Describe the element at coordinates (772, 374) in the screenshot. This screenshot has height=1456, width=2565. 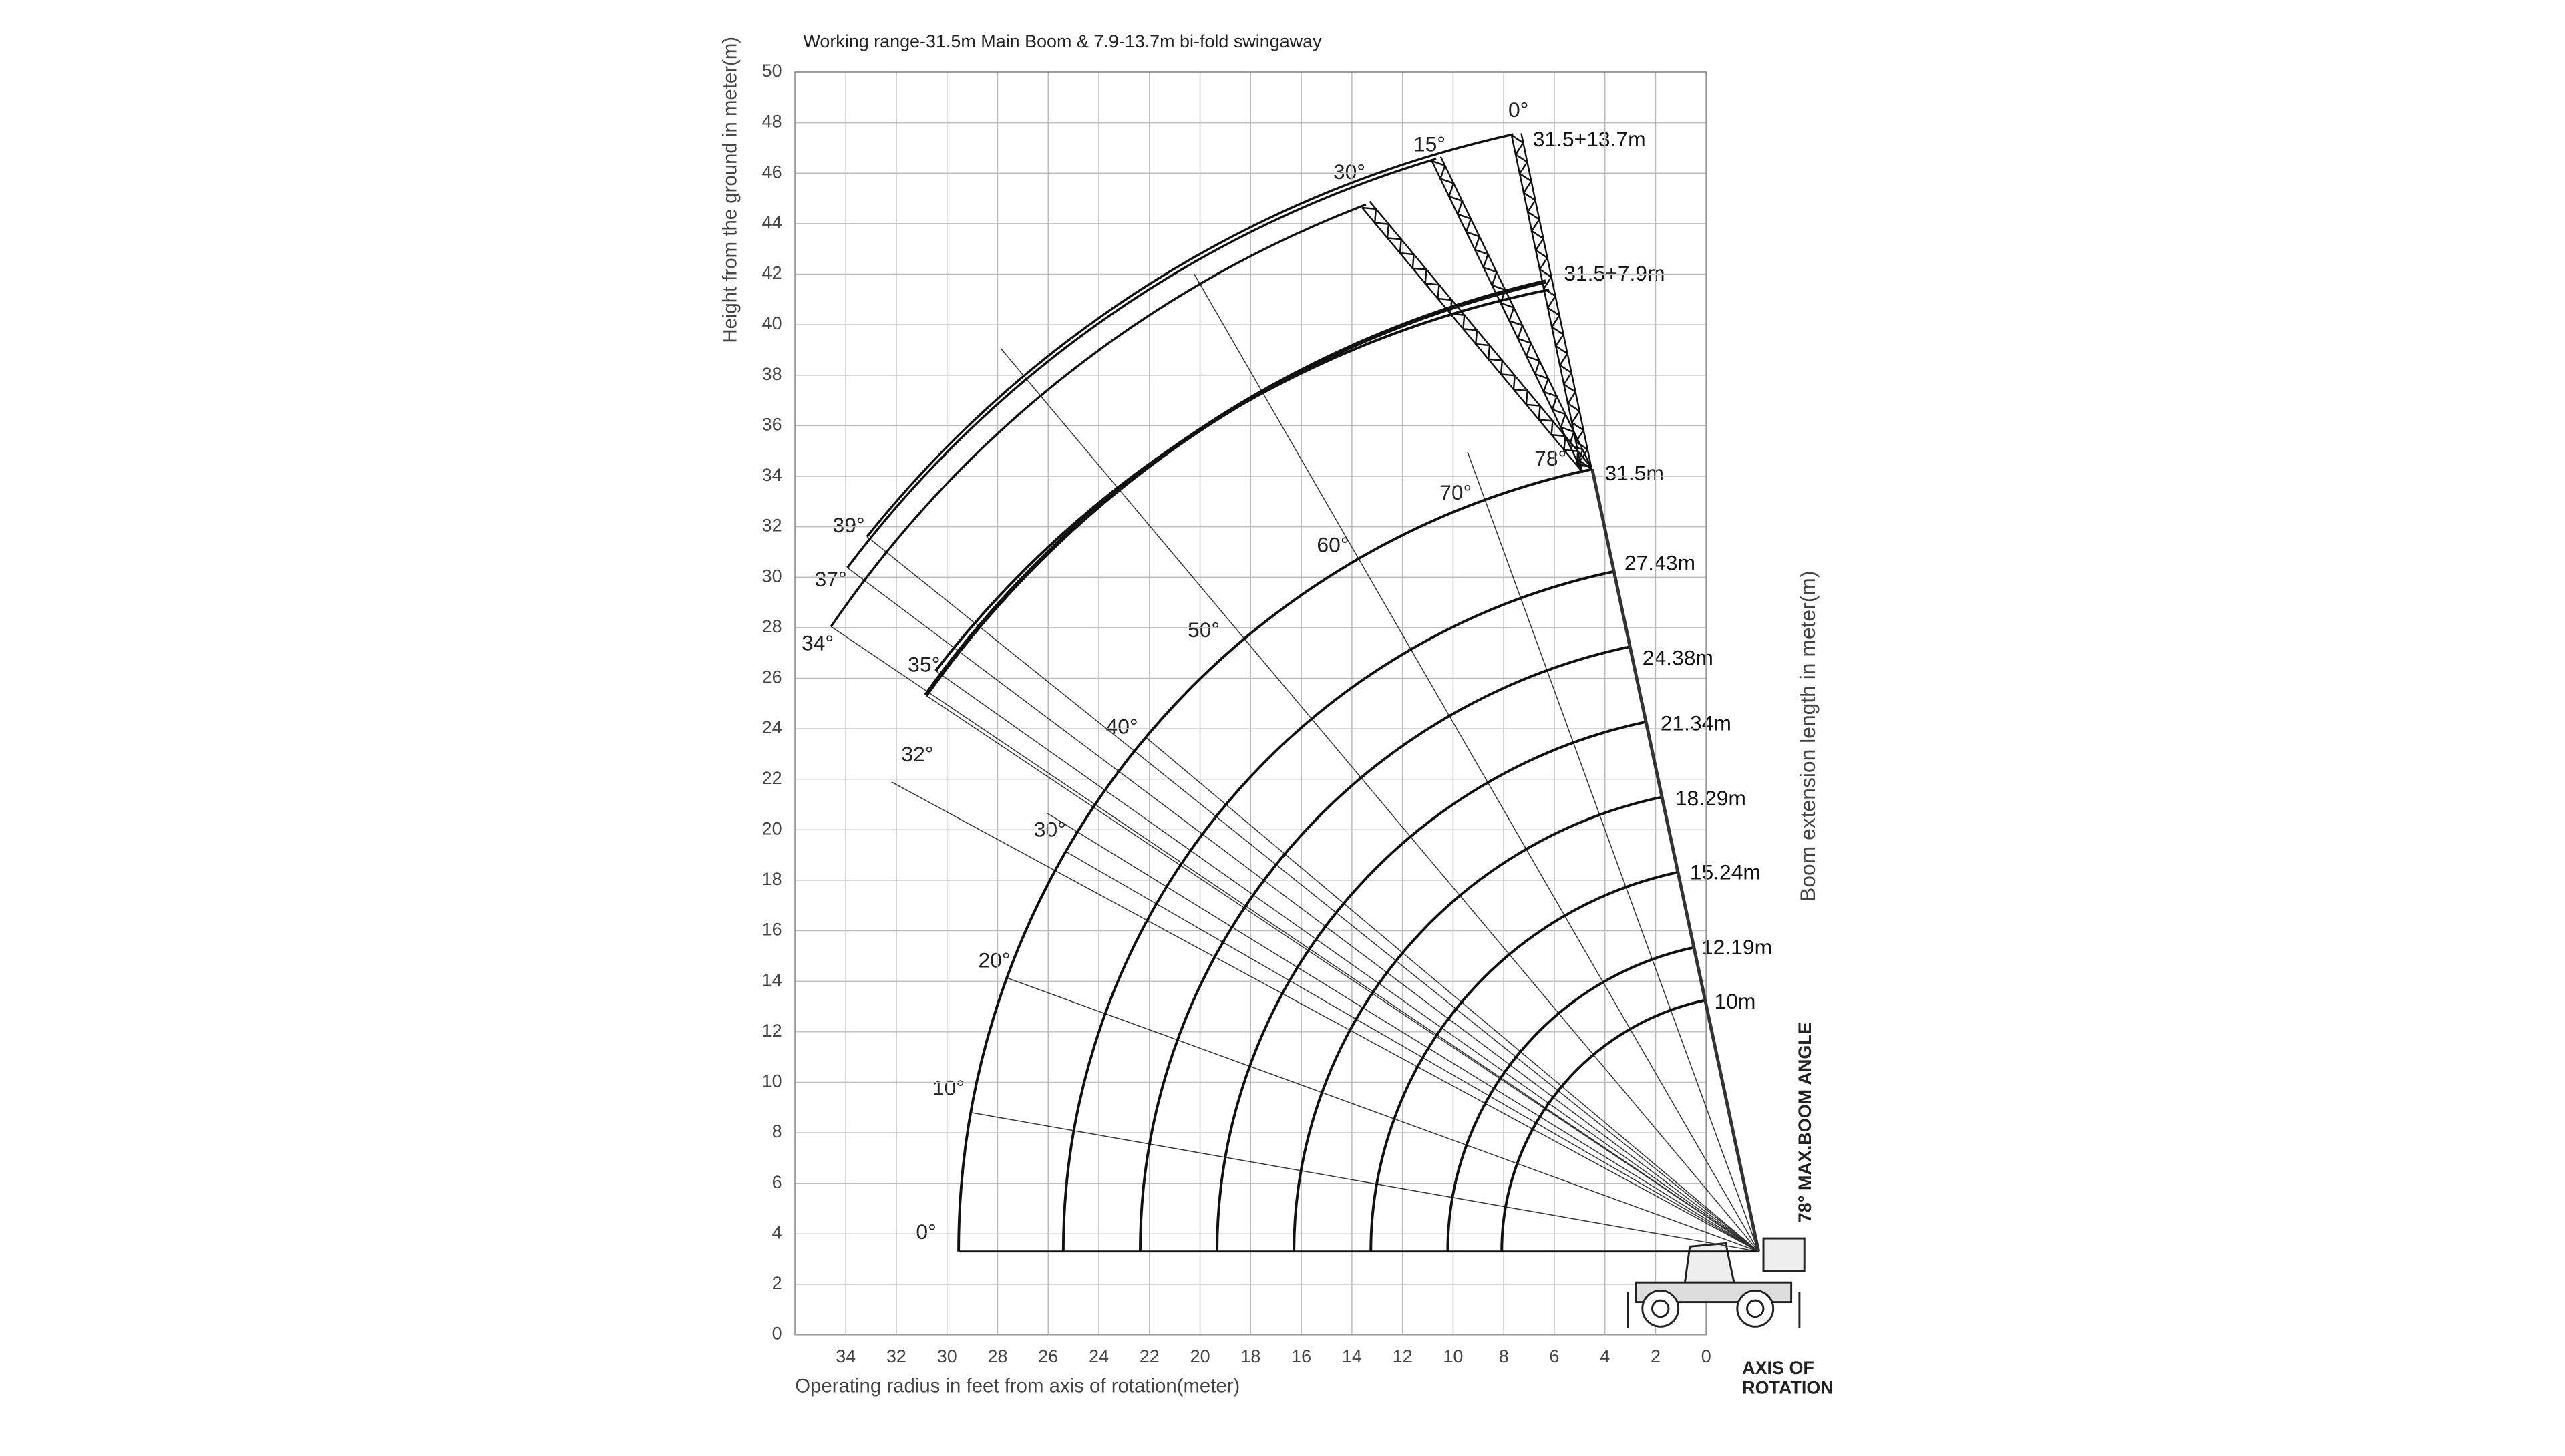
I see `y-tick-label: 38` at that location.